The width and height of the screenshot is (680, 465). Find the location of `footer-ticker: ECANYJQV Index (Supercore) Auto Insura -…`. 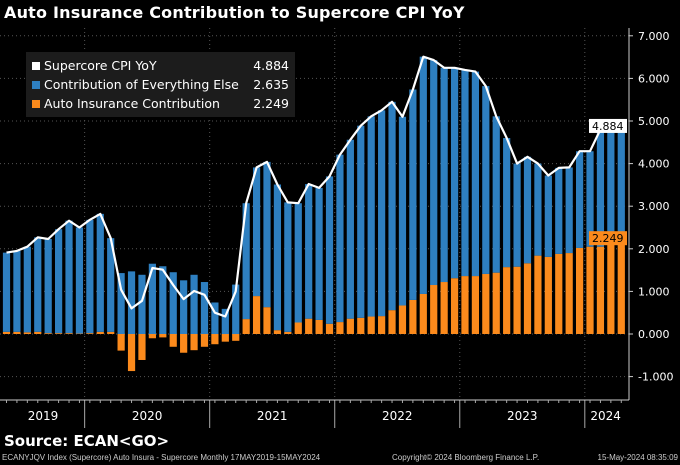

footer-ticker: ECANYJQV Index (Supercore) Auto Insura -… is located at coordinates (161, 457).